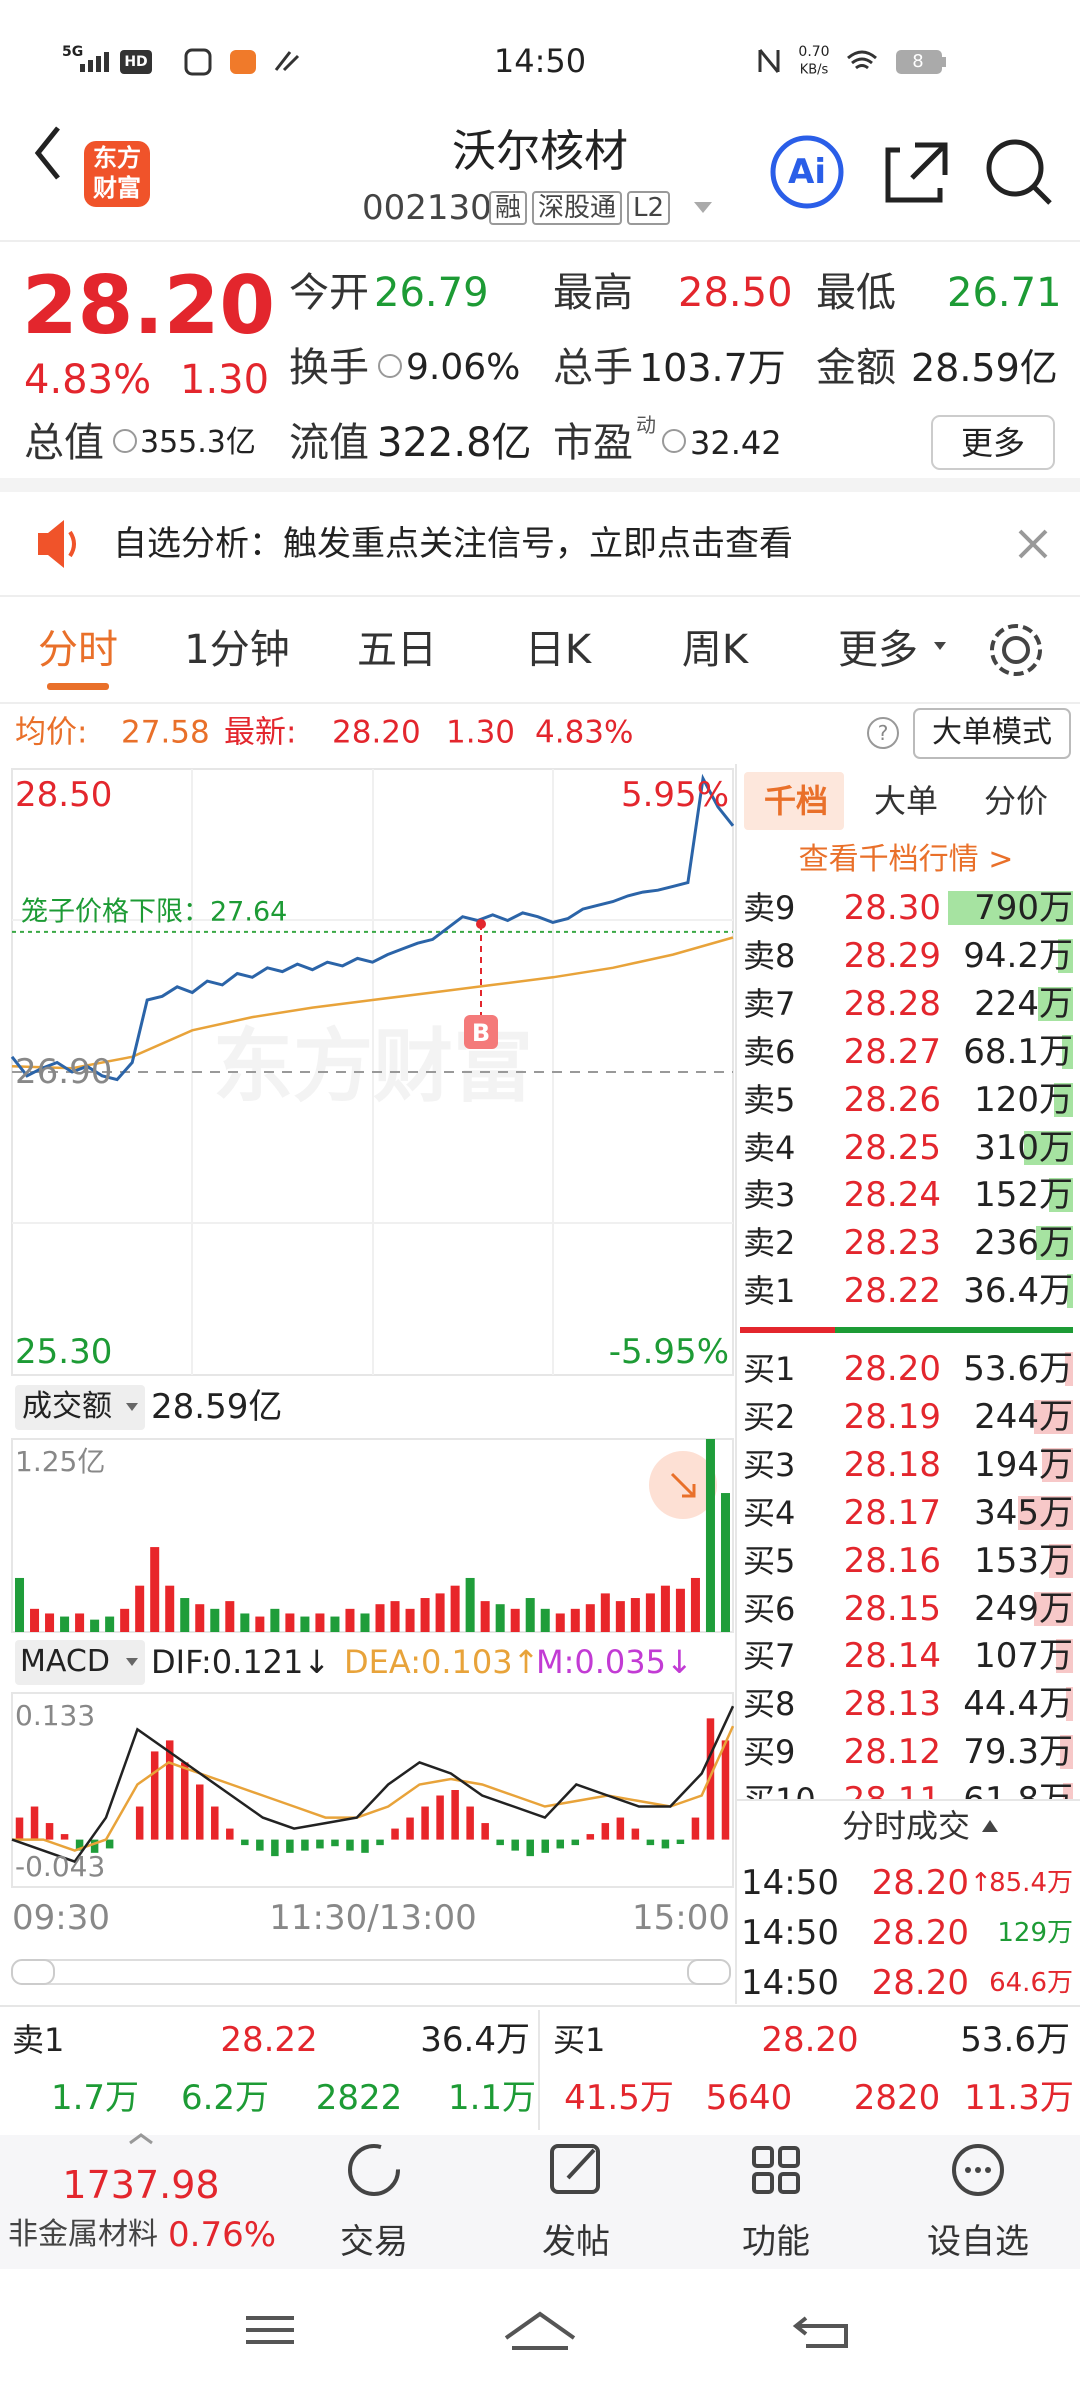 The image size is (1080, 2400). I want to click on book-price: 28.16, so click(892, 1560).